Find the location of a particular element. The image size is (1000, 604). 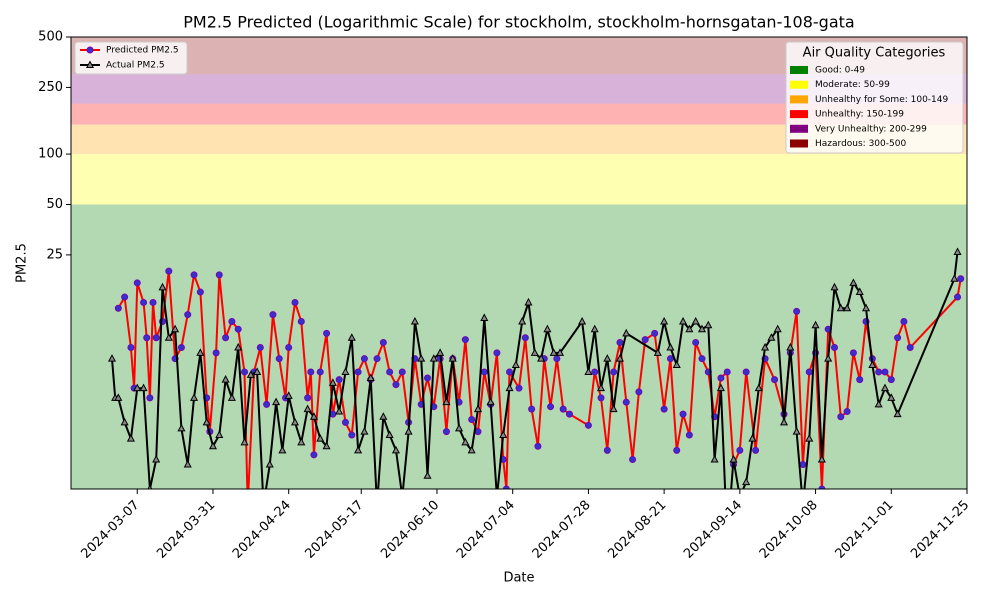

legend-label: Unhealthy for Some: 100-149 is located at coordinates (881, 100).